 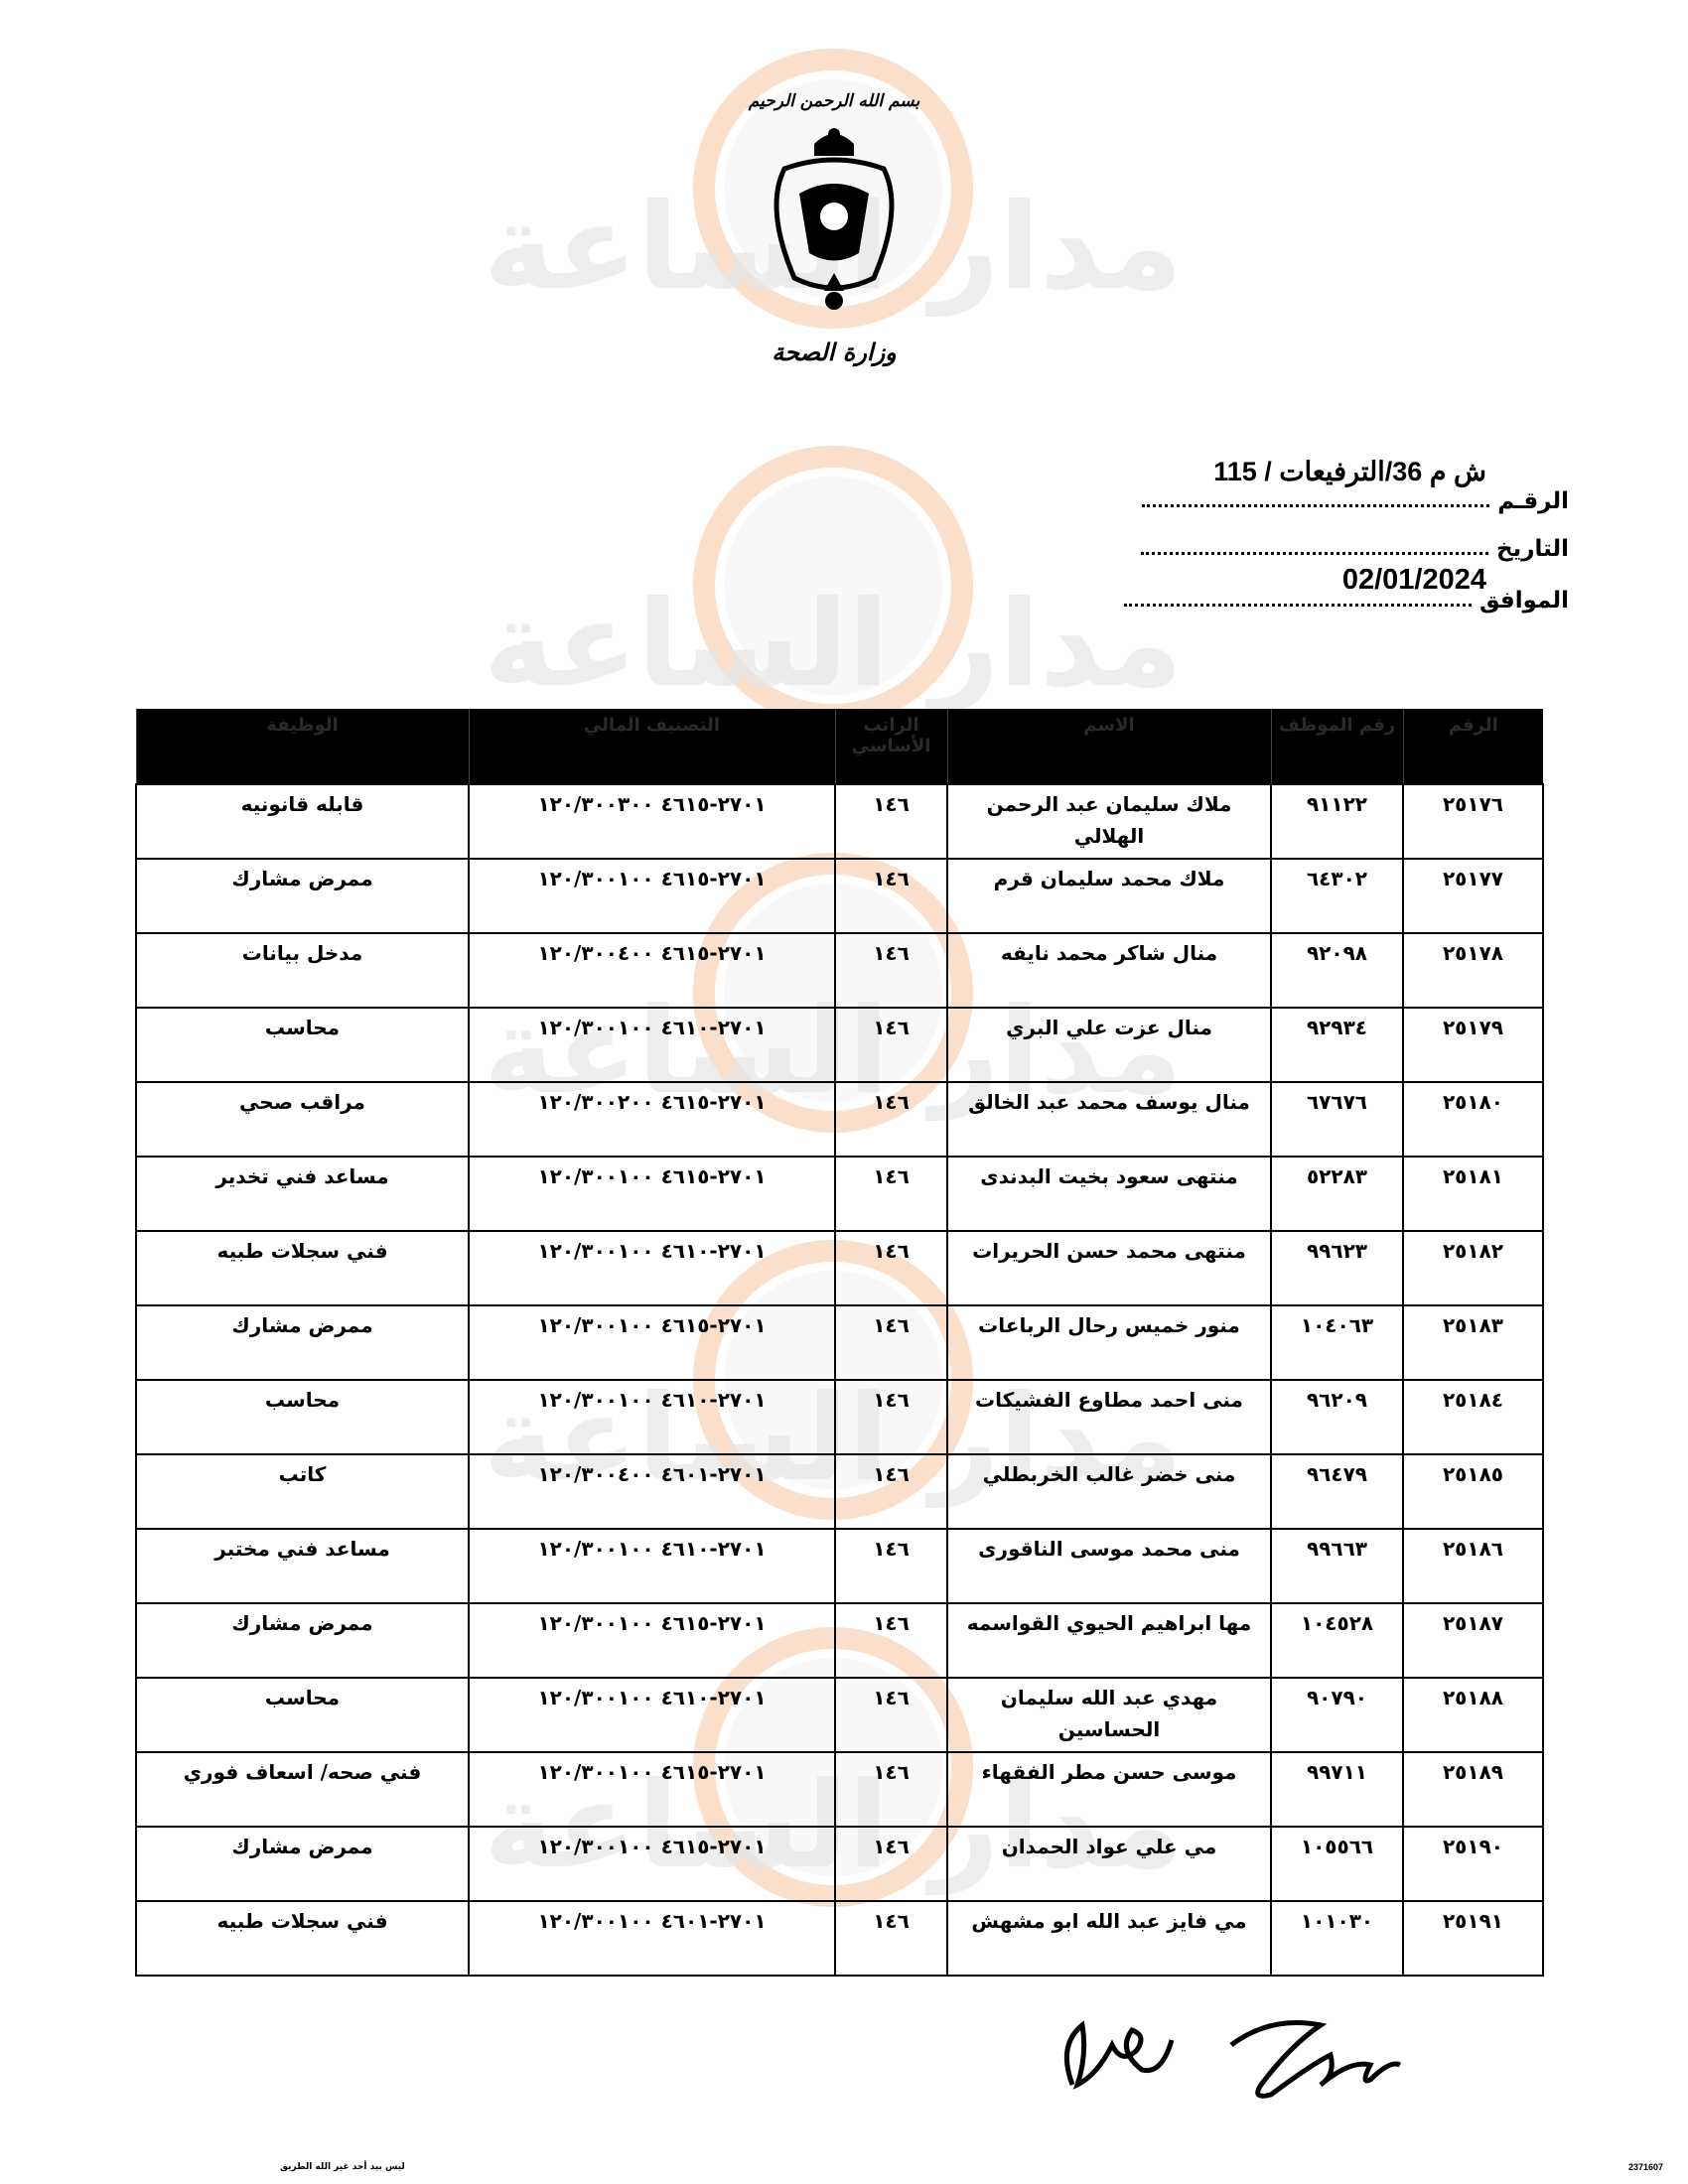 What do you see at coordinates (1109, 1342) in the screenshot?
I see `cell-name: منور خميس رحال الرباعات` at bounding box center [1109, 1342].